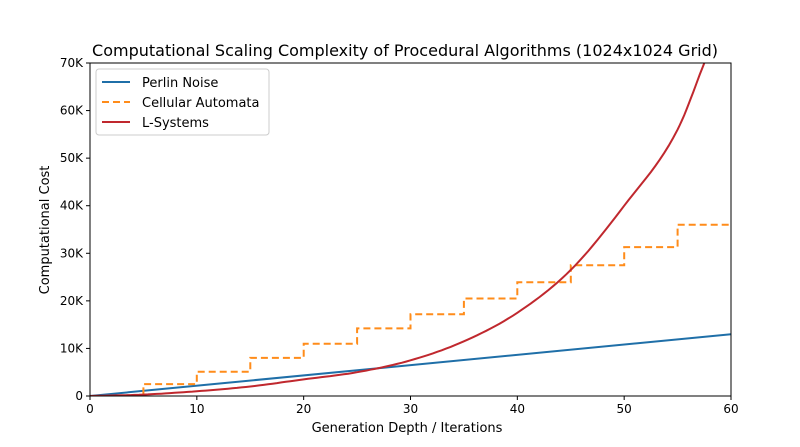 The height and width of the screenshot is (447, 800). What do you see at coordinates (72, 206) in the screenshot?
I see `y-tick-label: 40K` at bounding box center [72, 206].